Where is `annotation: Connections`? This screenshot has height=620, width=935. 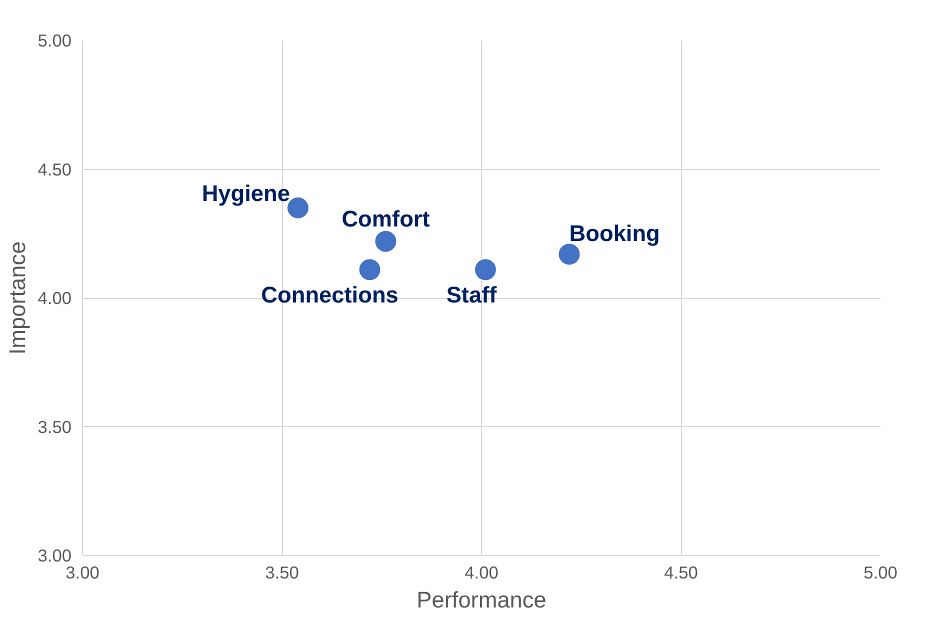
annotation: Connections is located at coordinates (329, 295).